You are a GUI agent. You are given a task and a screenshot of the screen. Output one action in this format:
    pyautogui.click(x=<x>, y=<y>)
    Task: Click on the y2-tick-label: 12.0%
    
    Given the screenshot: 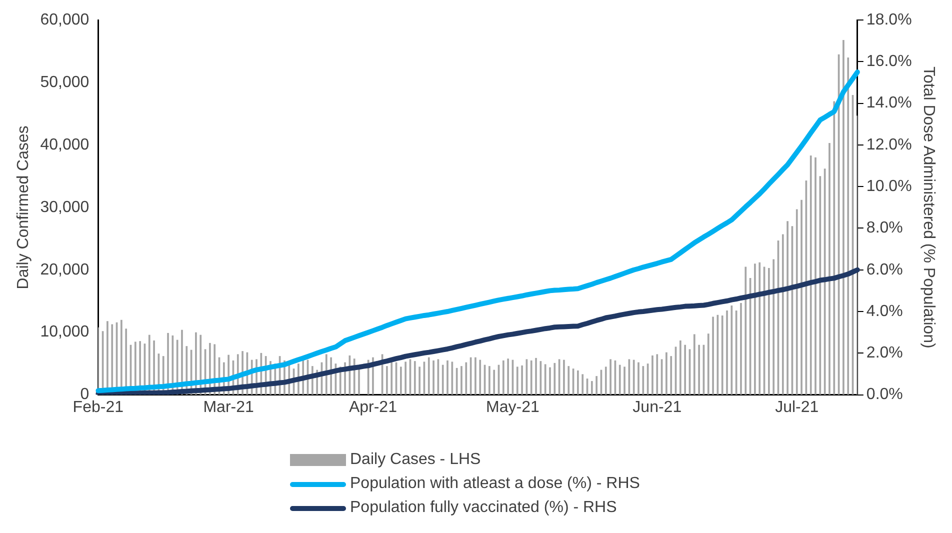 What is the action you would take?
    pyautogui.click(x=889, y=145)
    